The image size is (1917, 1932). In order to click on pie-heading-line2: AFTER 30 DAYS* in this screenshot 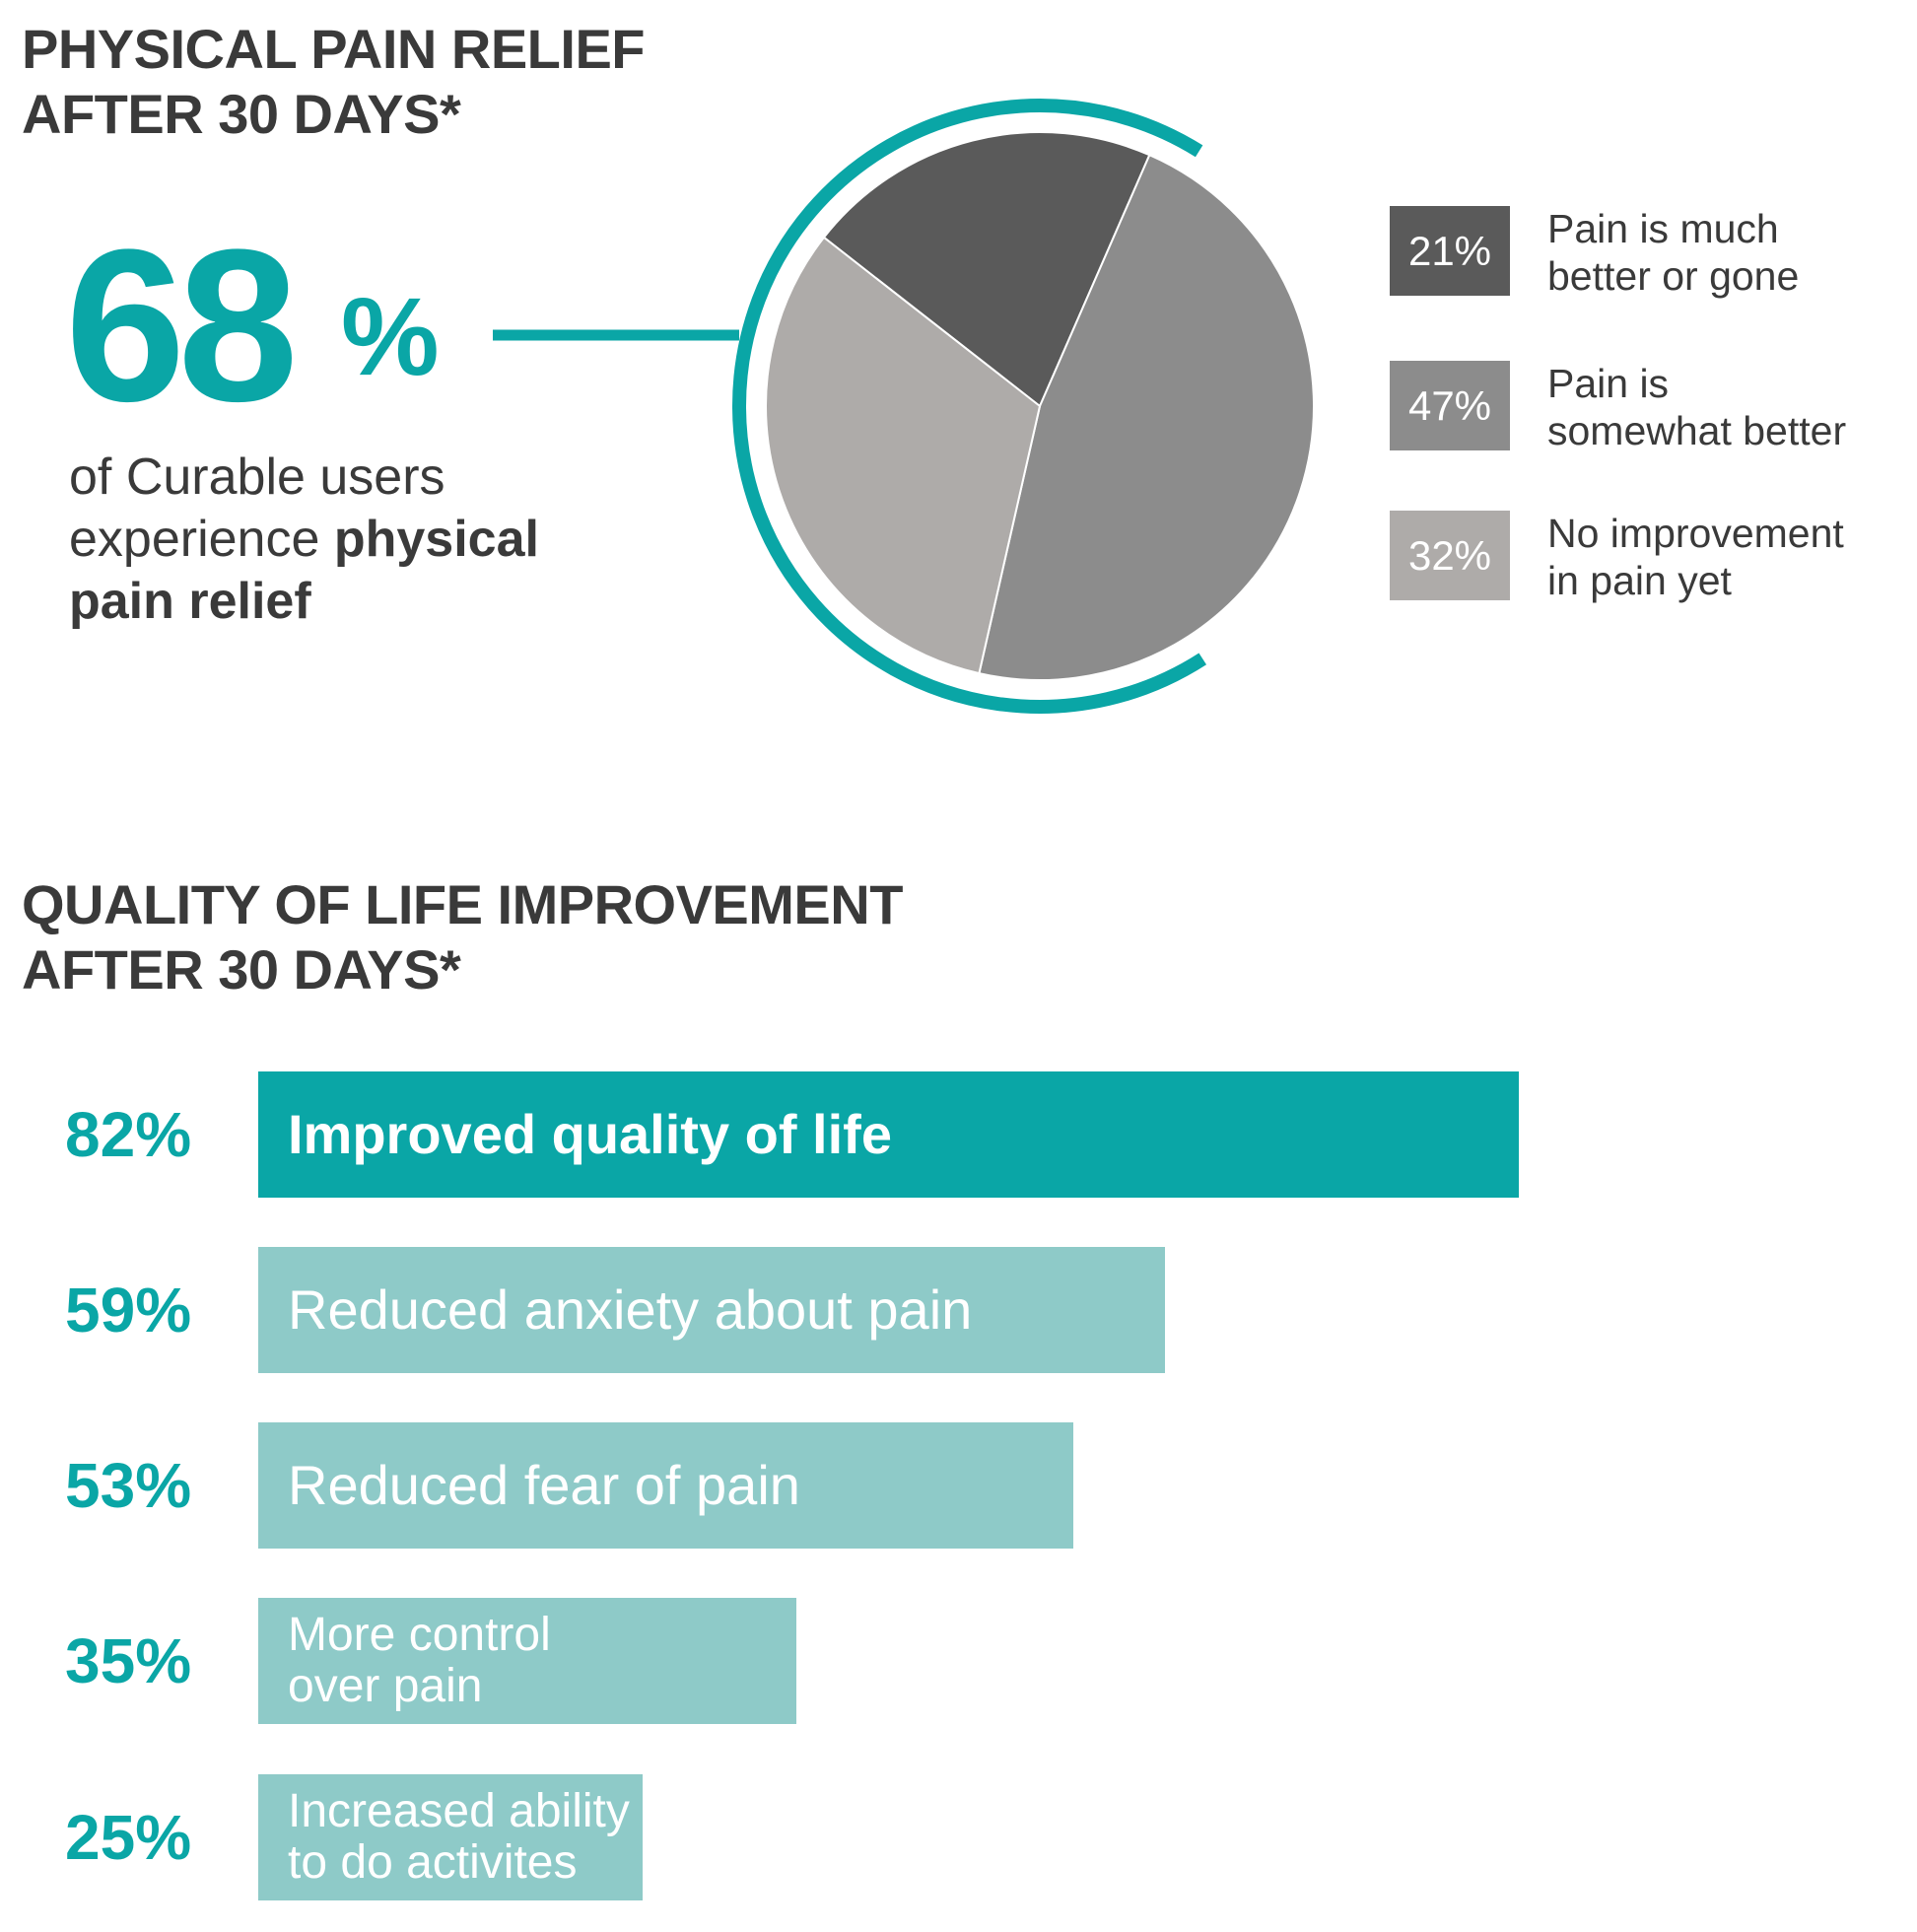, I will do `click(241, 114)`.